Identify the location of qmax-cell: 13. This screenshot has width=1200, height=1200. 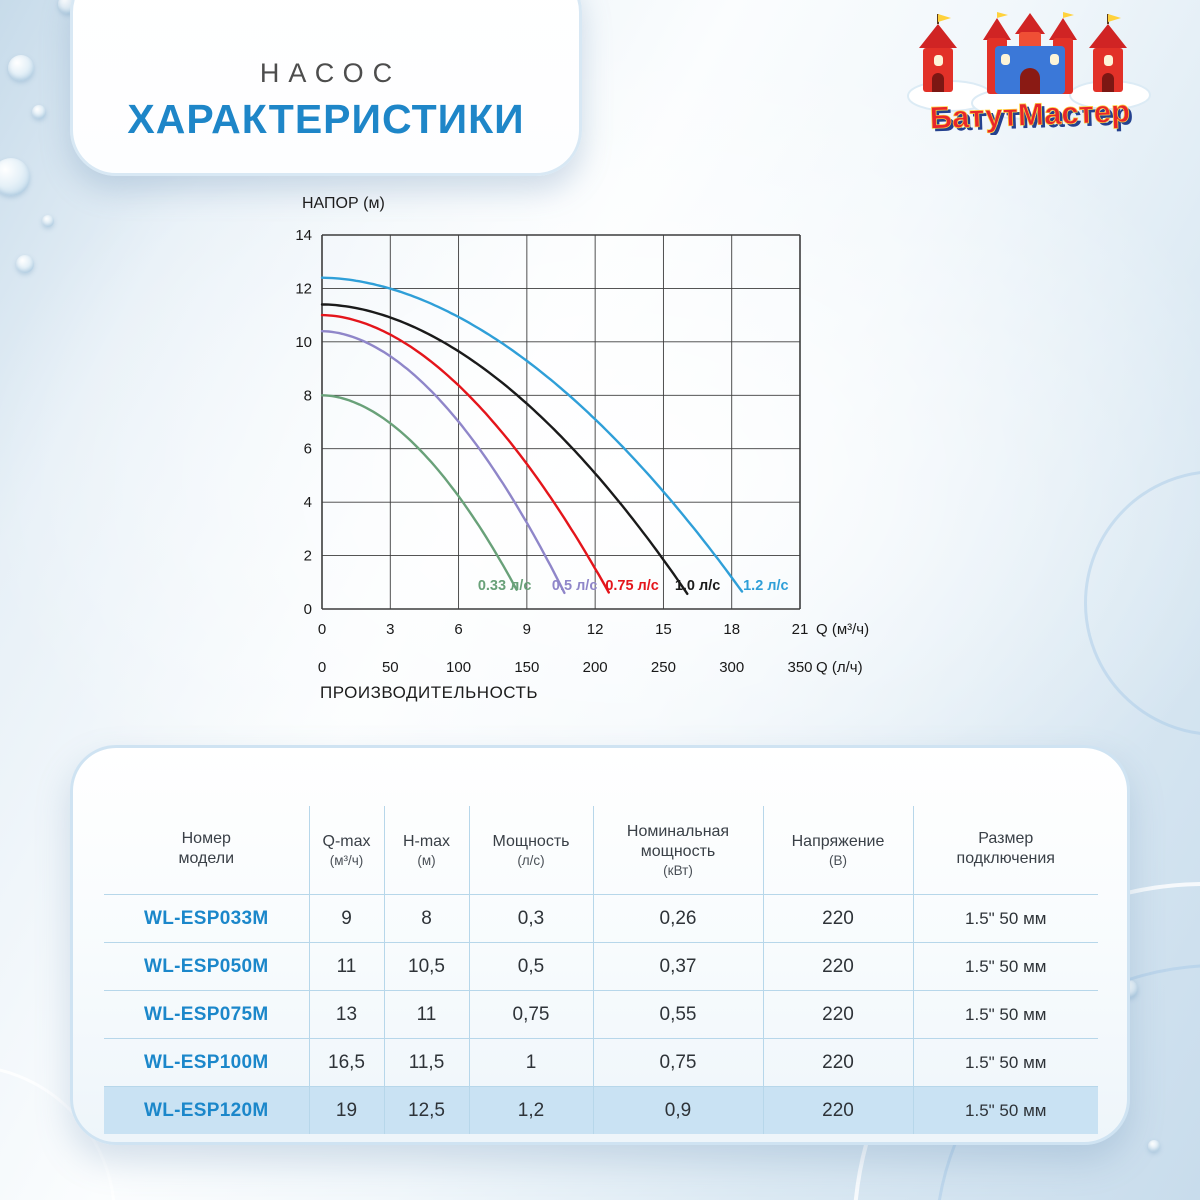
(347, 1014).